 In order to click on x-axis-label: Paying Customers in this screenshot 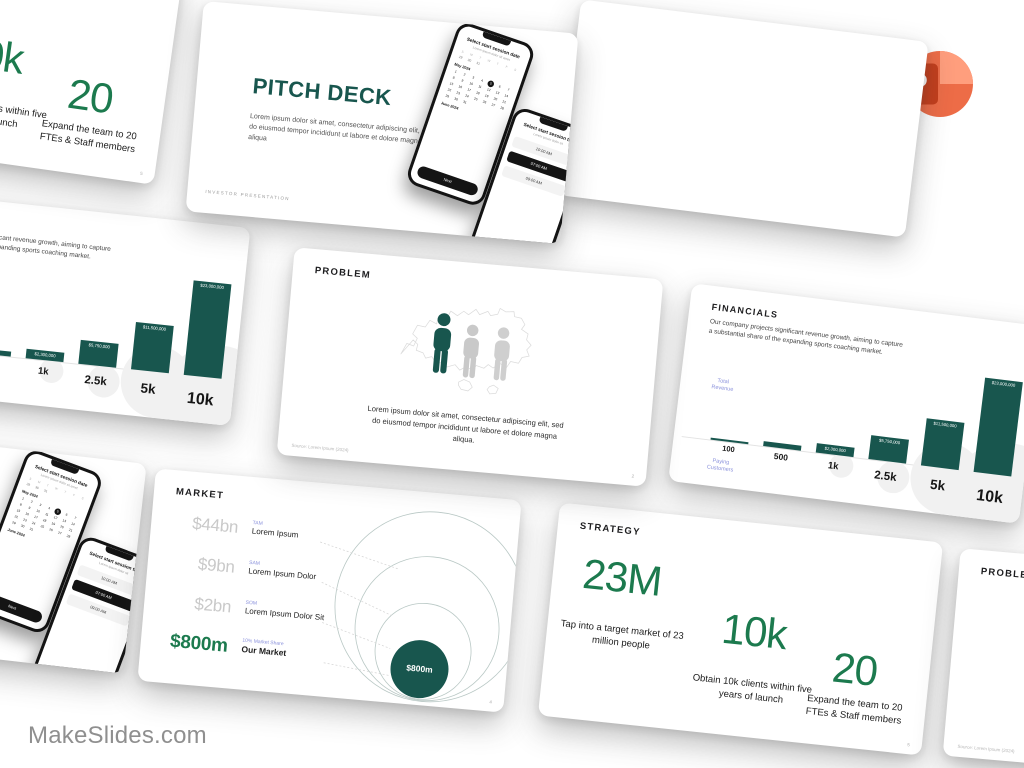, I will do `click(720, 465)`.